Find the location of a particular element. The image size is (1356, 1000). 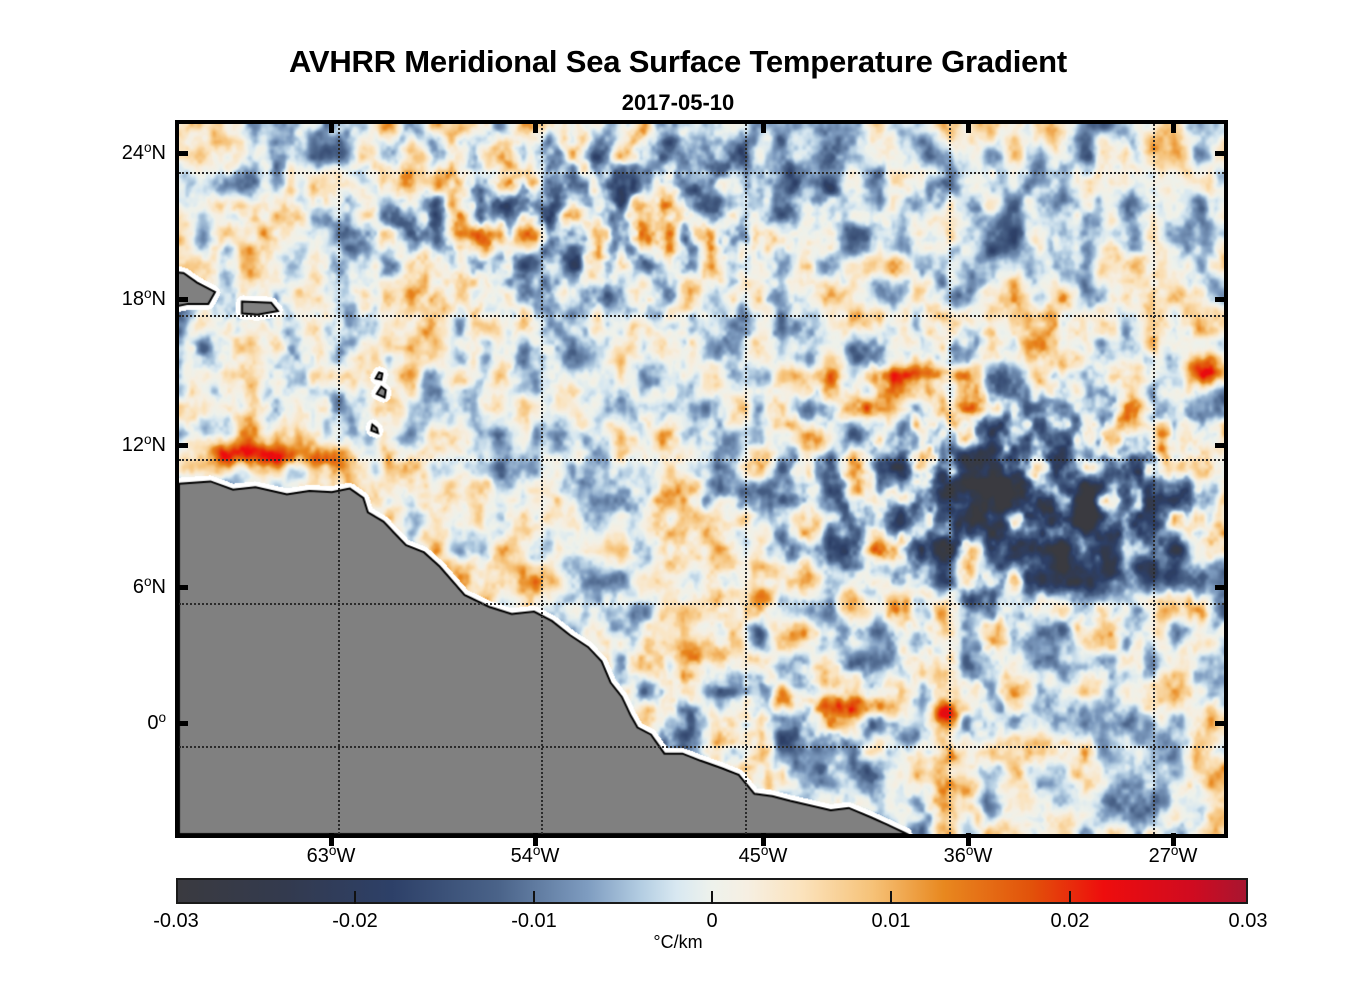

axis-label-longitude: 45oW is located at coordinates (763, 855).